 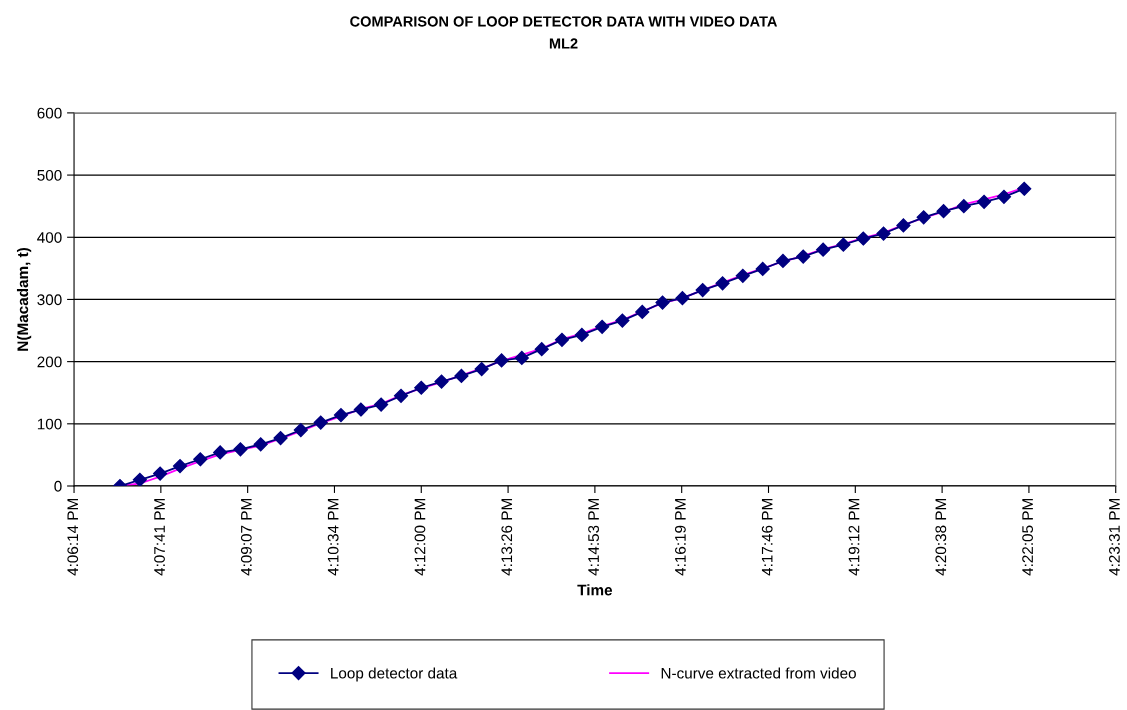 What do you see at coordinates (1028, 537) in the screenshot?
I see `x-tick-label: 4:22:05 PM` at bounding box center [1028, 537].